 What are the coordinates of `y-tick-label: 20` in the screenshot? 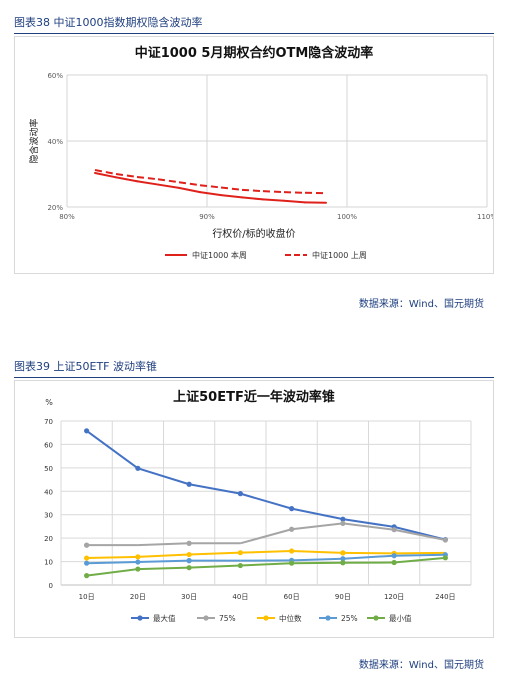 It's located at (48, 539).